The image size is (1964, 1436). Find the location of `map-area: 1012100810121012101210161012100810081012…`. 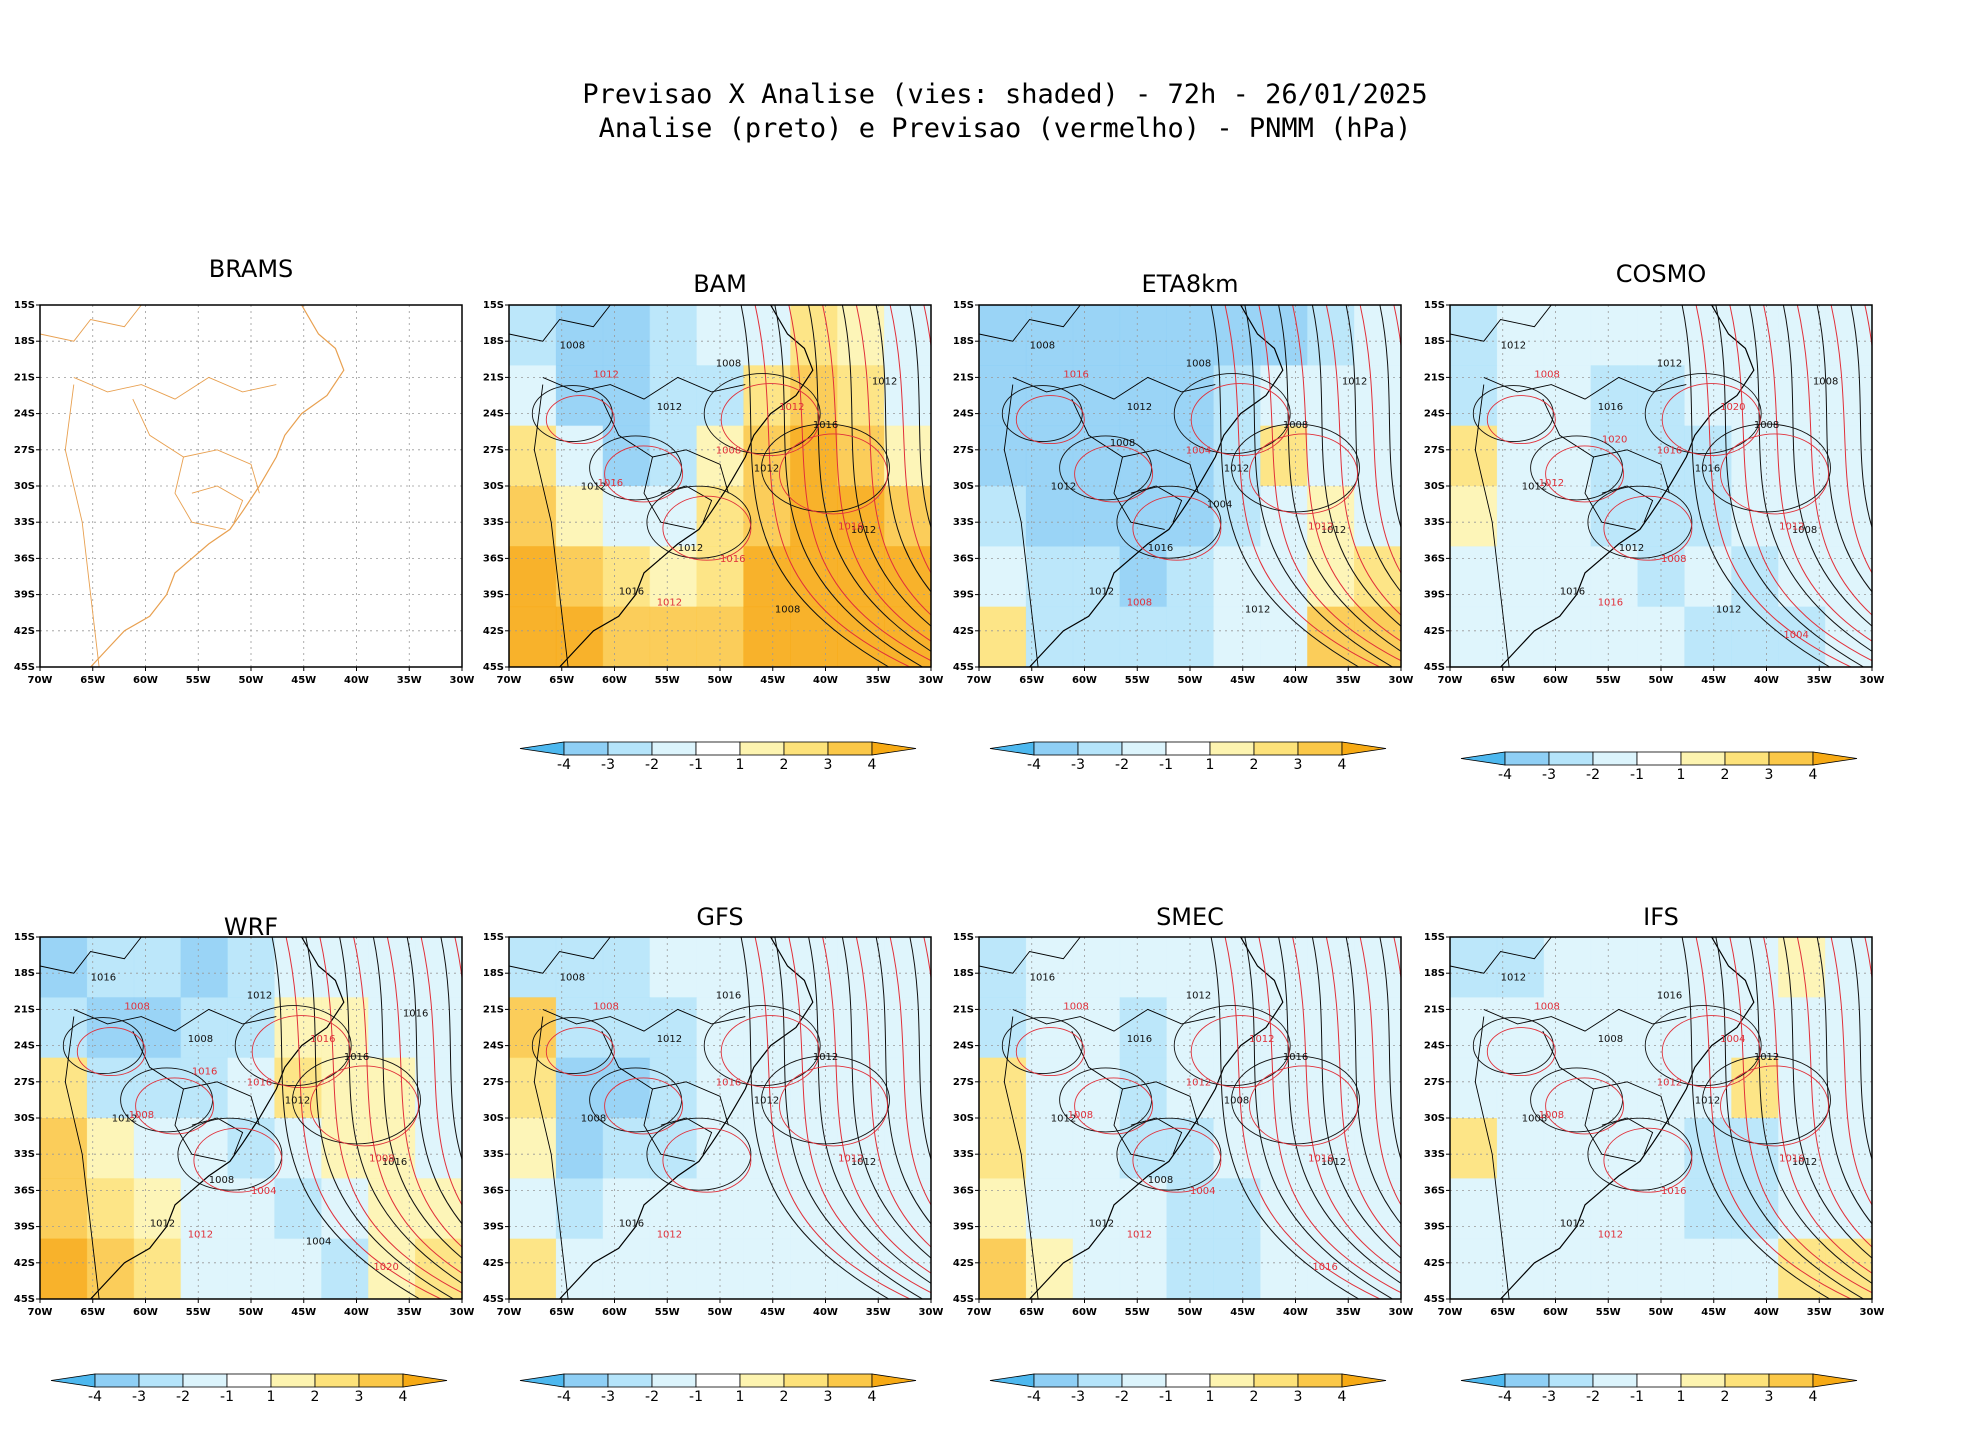

map-area: 1012100810121012101210161012100810081012… is located at coordinates (1661, 1118).